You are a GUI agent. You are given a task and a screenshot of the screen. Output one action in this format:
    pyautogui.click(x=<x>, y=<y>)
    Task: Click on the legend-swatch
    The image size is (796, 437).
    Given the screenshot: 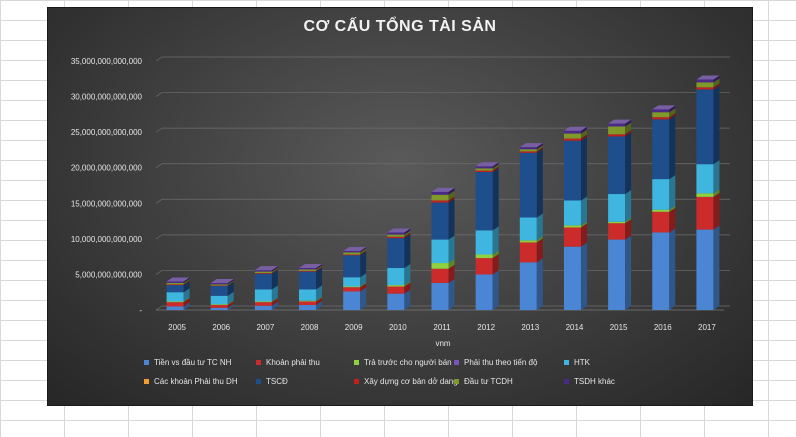 What is the action you would take?
    pyautogui.click(x=356, y=381)
    